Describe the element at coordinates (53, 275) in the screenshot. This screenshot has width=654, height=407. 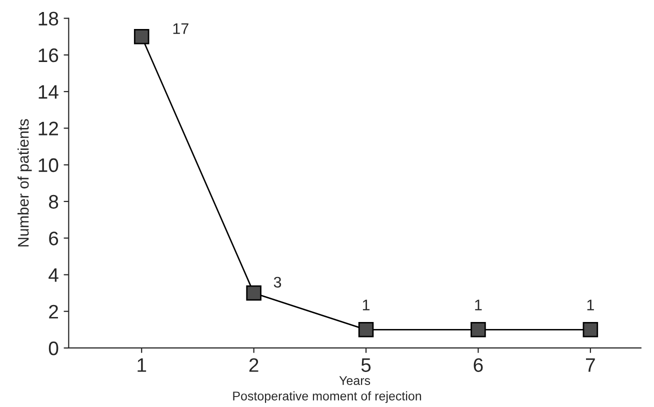
I see `y-tick-label: 4` at that location.